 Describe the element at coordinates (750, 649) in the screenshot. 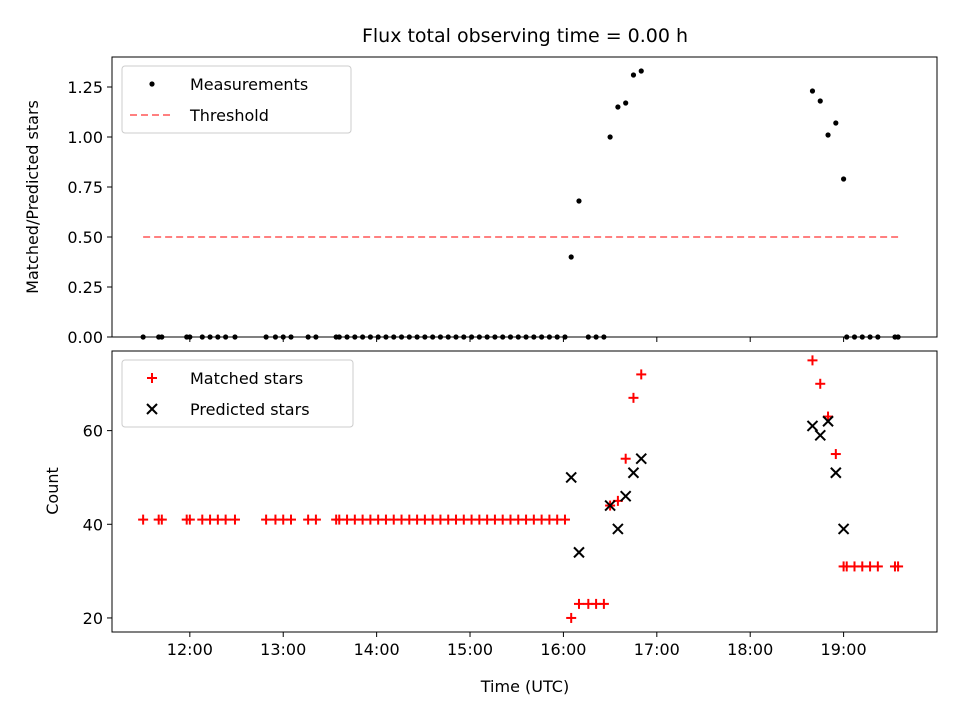

I see `x-tick-label: 18:00` at that location.